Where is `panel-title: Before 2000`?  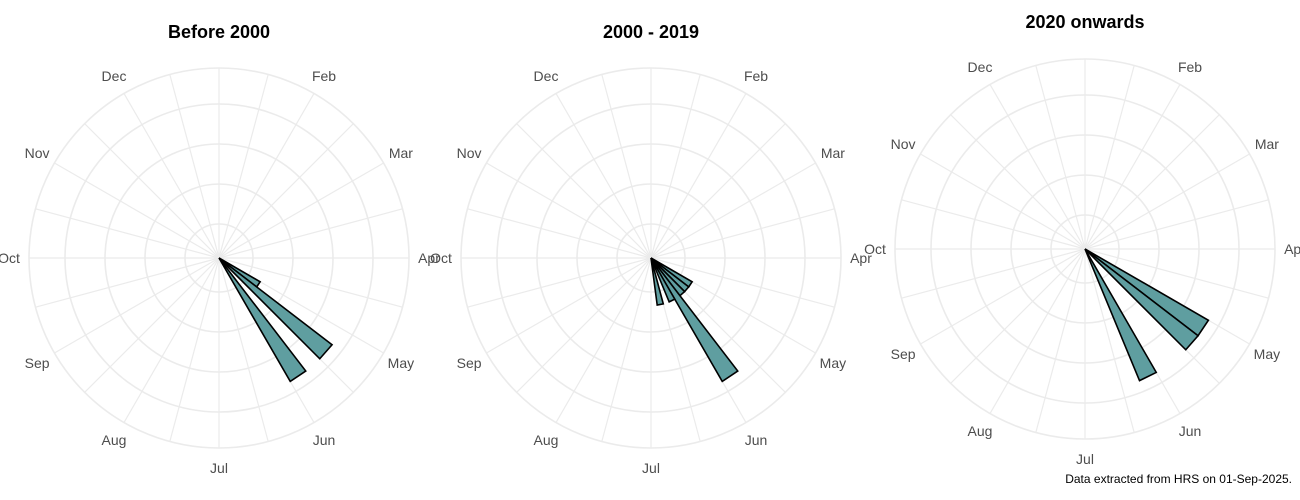 panel-title: Before 2000 is located at coordinates (219, 32).